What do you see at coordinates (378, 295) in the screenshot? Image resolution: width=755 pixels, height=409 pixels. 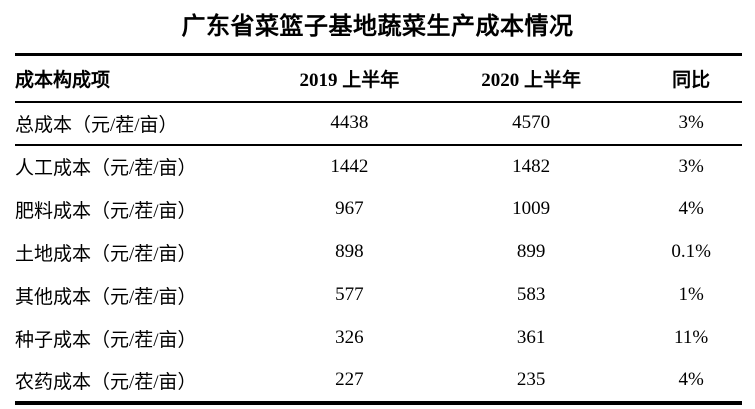 I see `table-row: 其他成本（元/茬/亩） 577 583 1%` at bounding box center [378, 295].